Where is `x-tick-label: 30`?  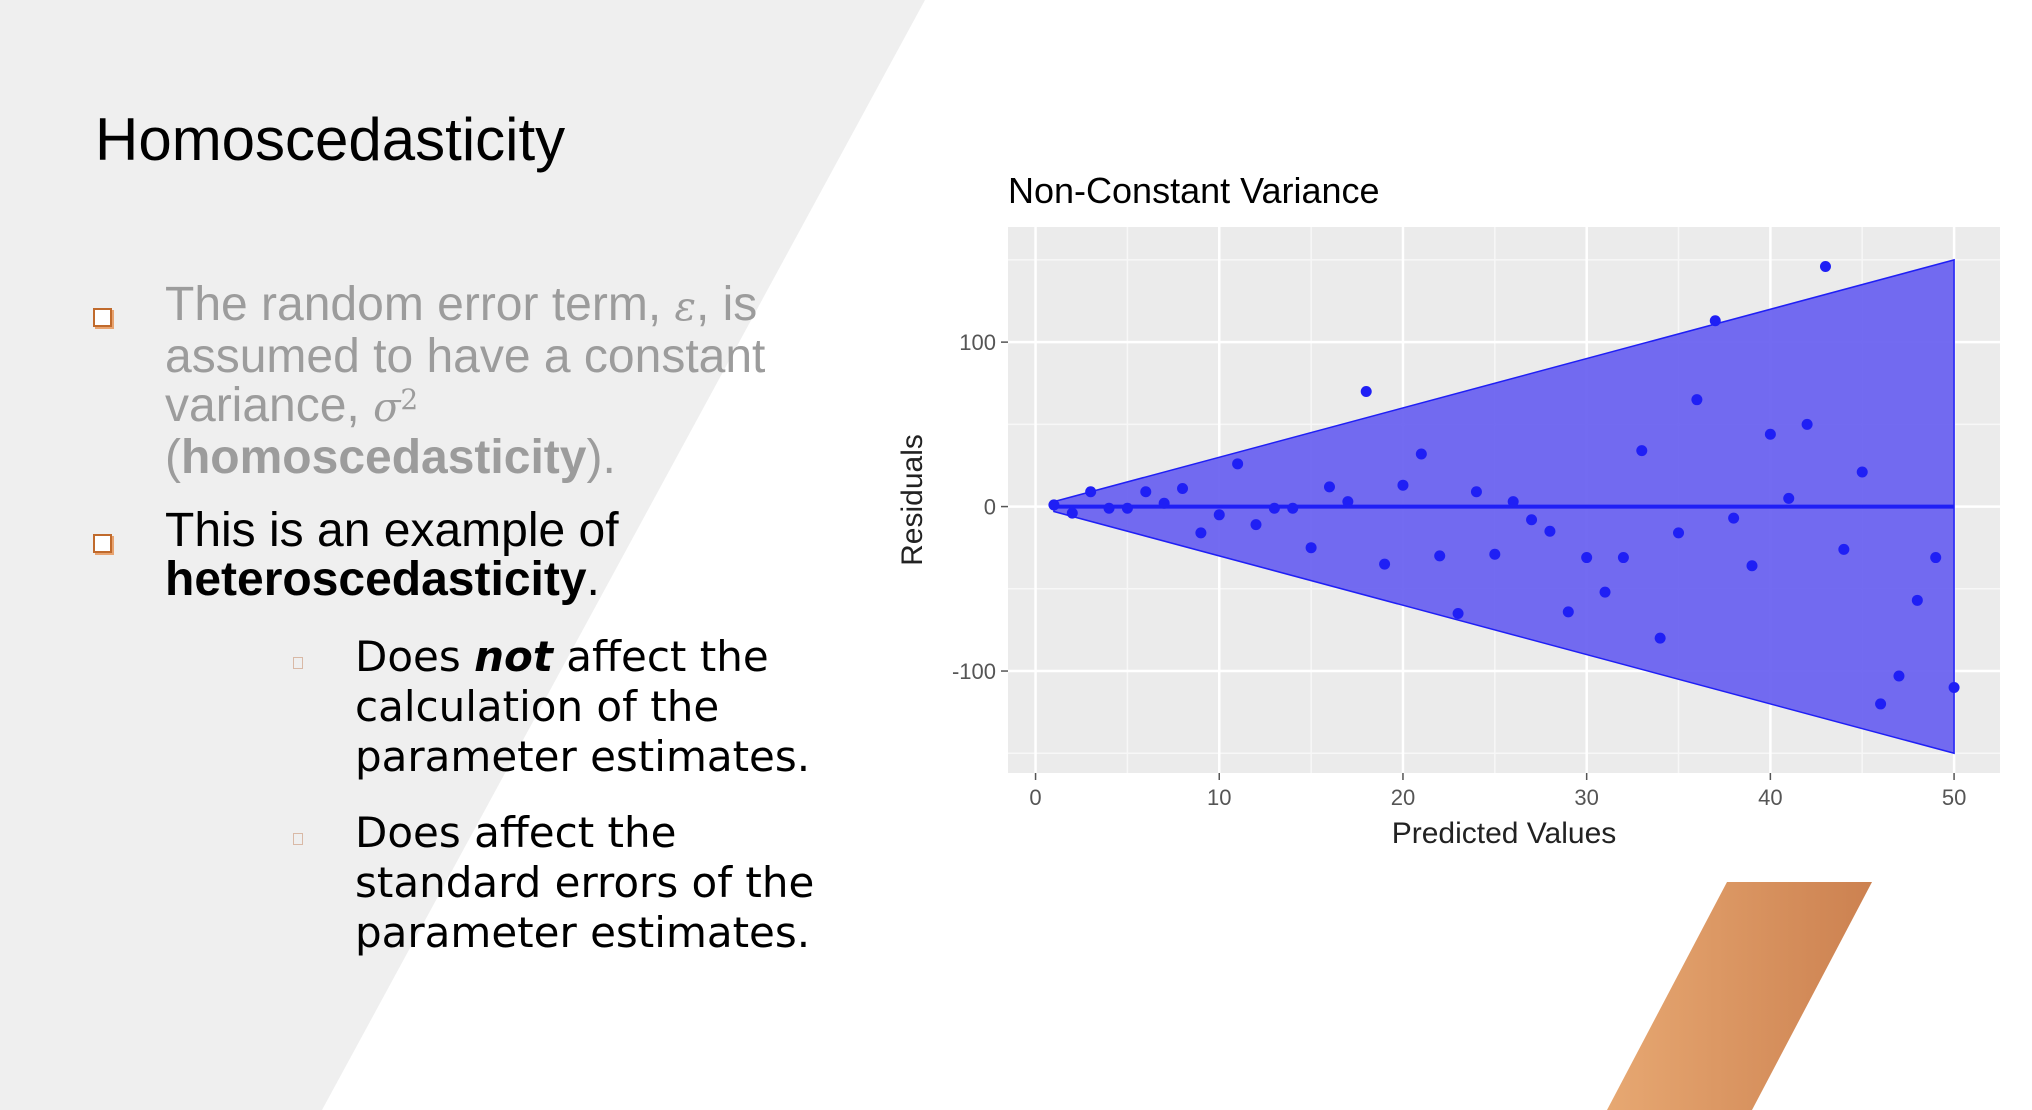
x-tick-label: 30 is located at coordinates (1586, 797).